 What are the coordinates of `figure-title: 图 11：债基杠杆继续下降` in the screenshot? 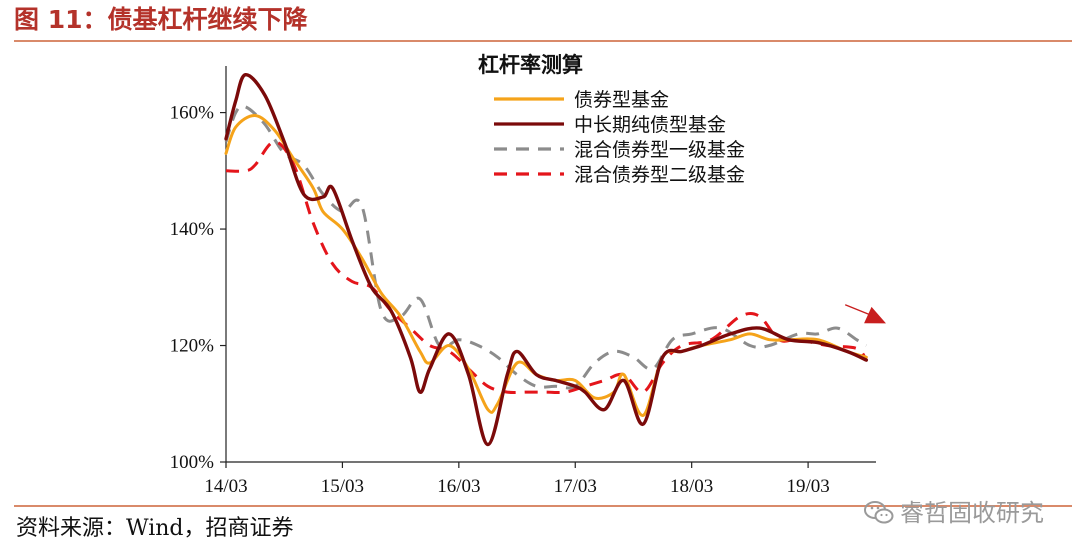 It's located at (161, 19).